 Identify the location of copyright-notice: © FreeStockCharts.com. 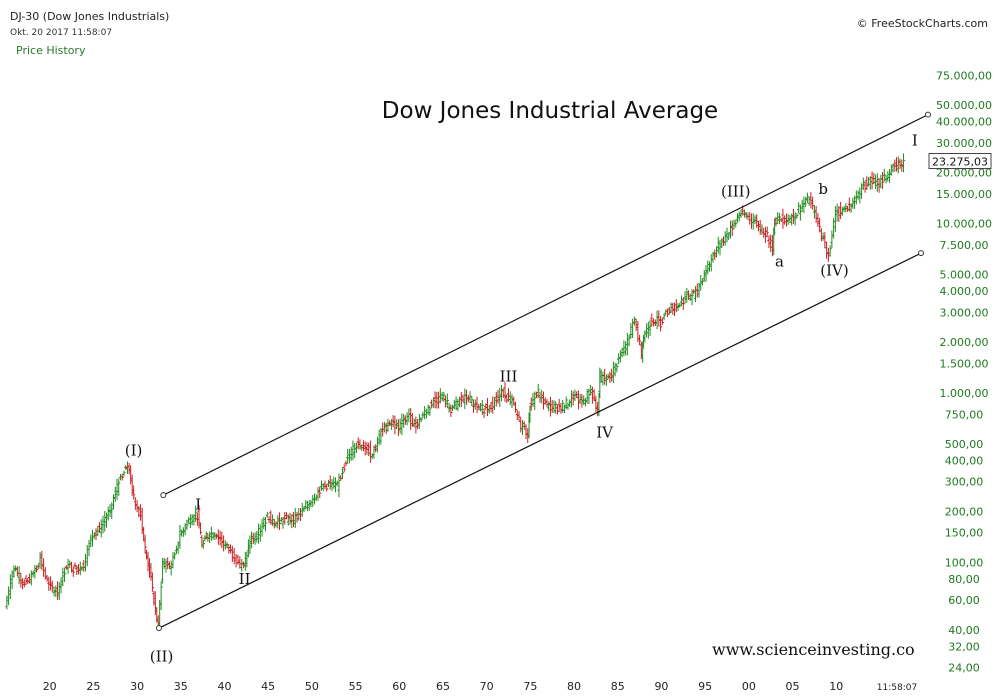
(922, 23).